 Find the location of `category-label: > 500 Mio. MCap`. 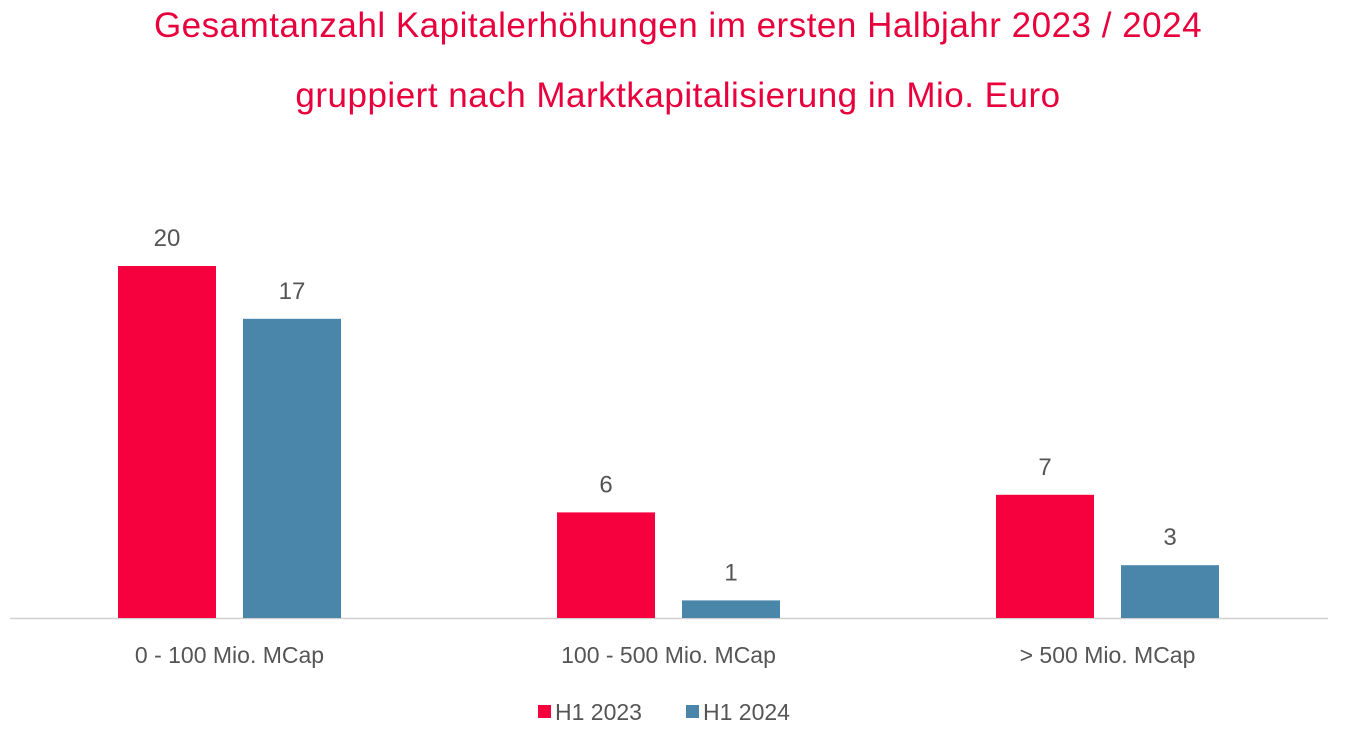

category-label: > 500 Mio. MCap is located at coordinates (1108, 655).